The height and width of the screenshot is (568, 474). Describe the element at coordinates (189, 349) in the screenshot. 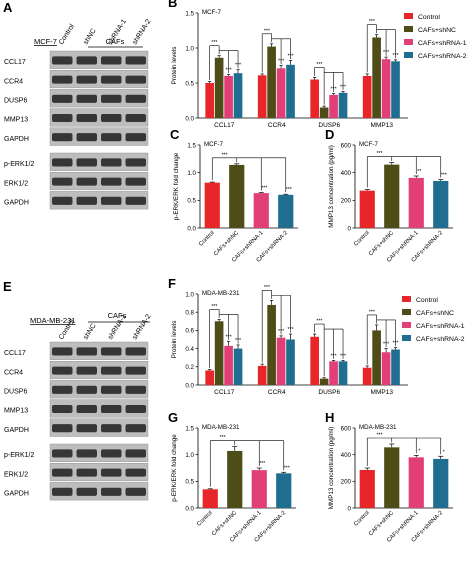

I see `y-tick-label: 0.4` at that location.